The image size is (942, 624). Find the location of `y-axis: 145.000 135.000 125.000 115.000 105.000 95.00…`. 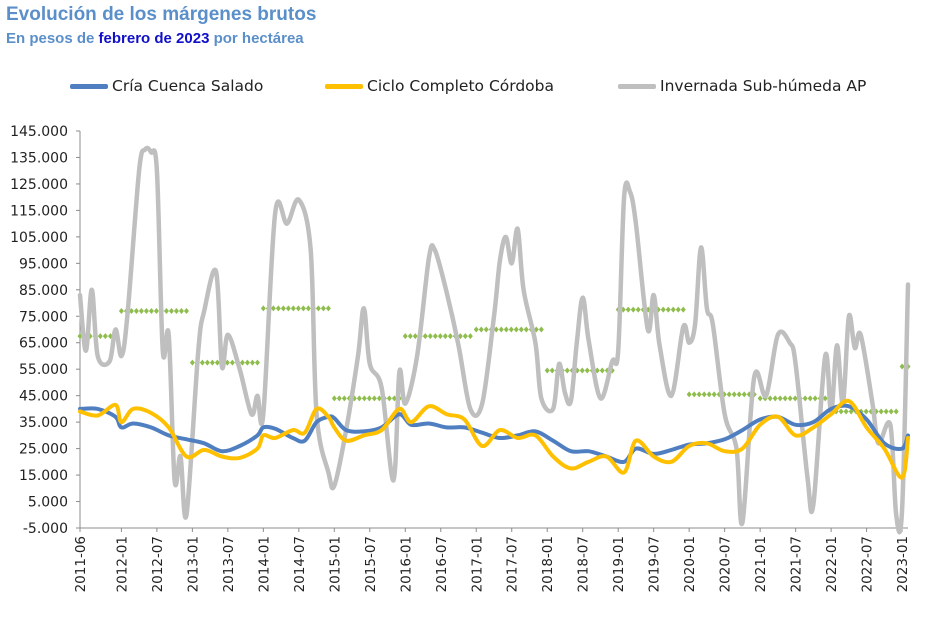

y-axis: 145.000 135.000 125.000 115.000 105.000 95.00… is located at coordinates (45, 330).